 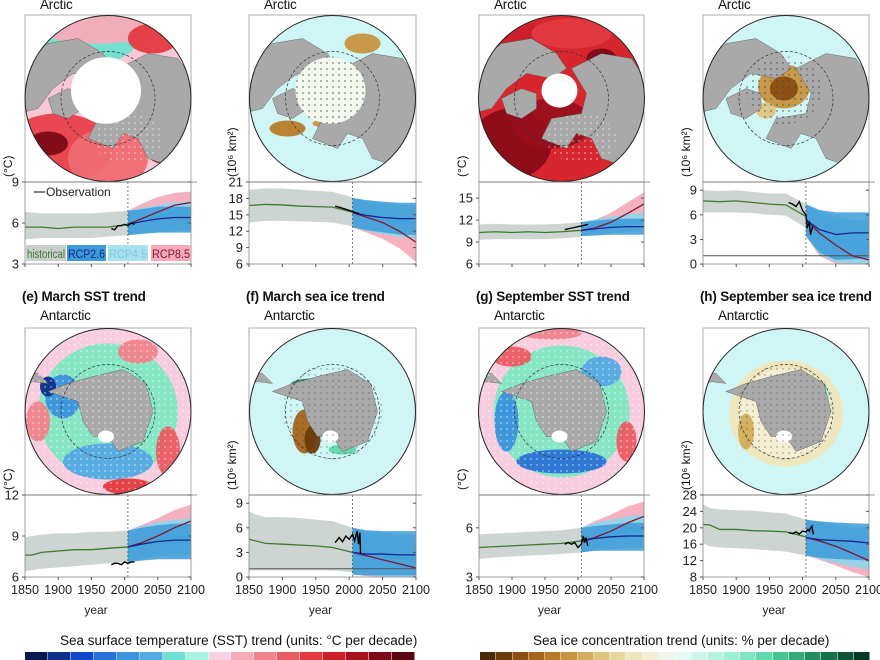 I want to click on y-tick-label: 15, so click(x=236, y=214).